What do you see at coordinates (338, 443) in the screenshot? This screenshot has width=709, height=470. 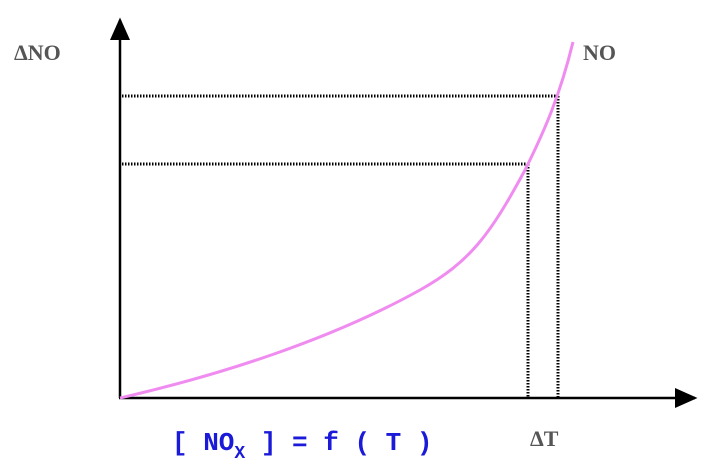 I see `formula-close: ] = f ( T )` at bounding box center [338, 443].